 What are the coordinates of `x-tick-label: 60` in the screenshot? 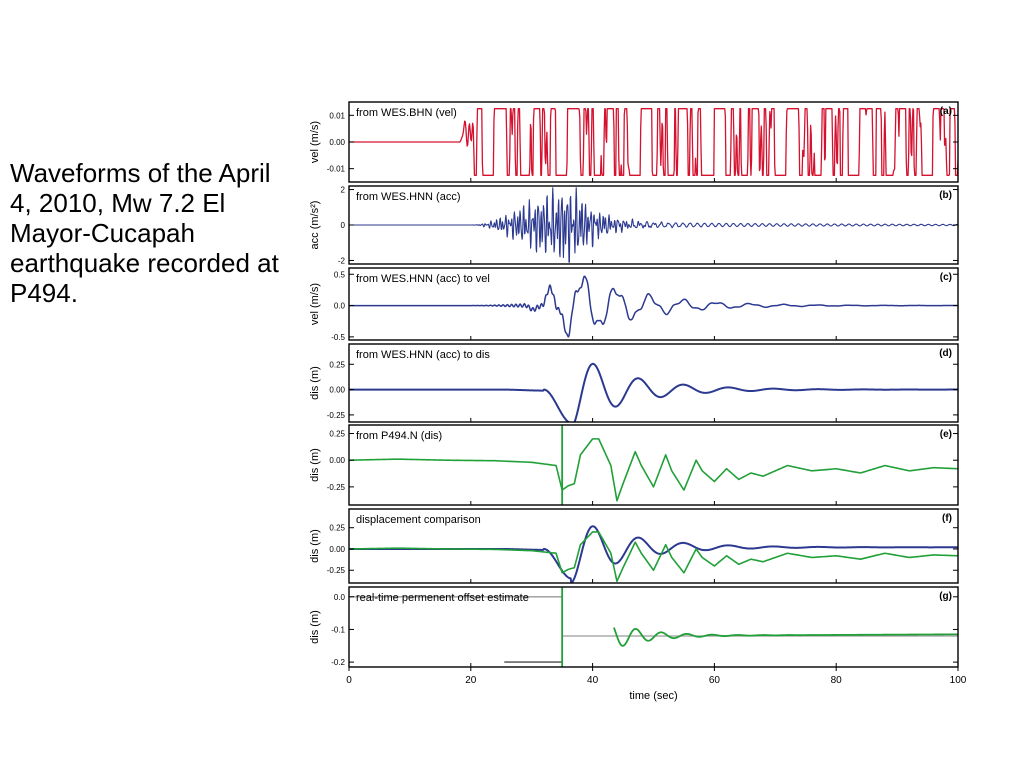 It's located at (715, 680).